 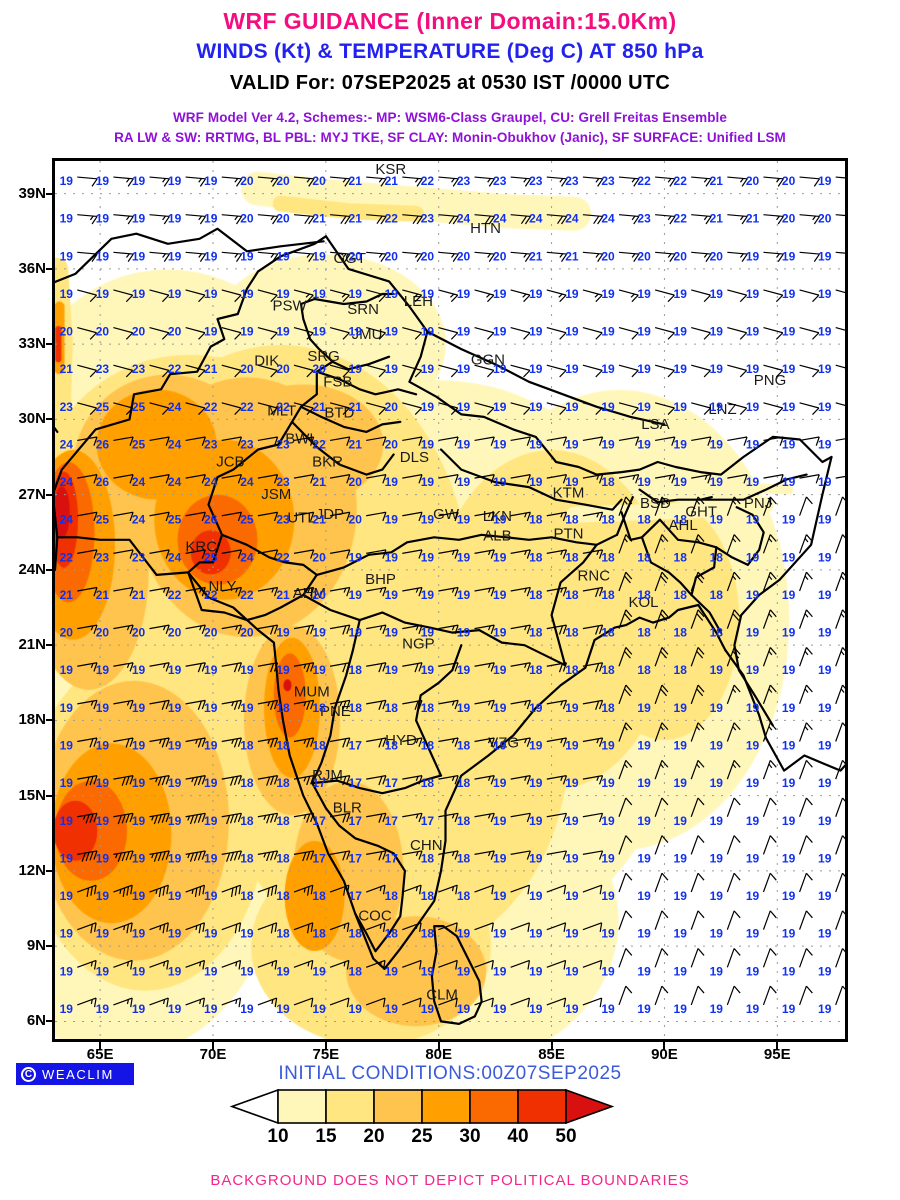 What do you see at coordinates (327, 462) in the screenshot?
I see `station-label: BKR` at bounding box center [327, 462].